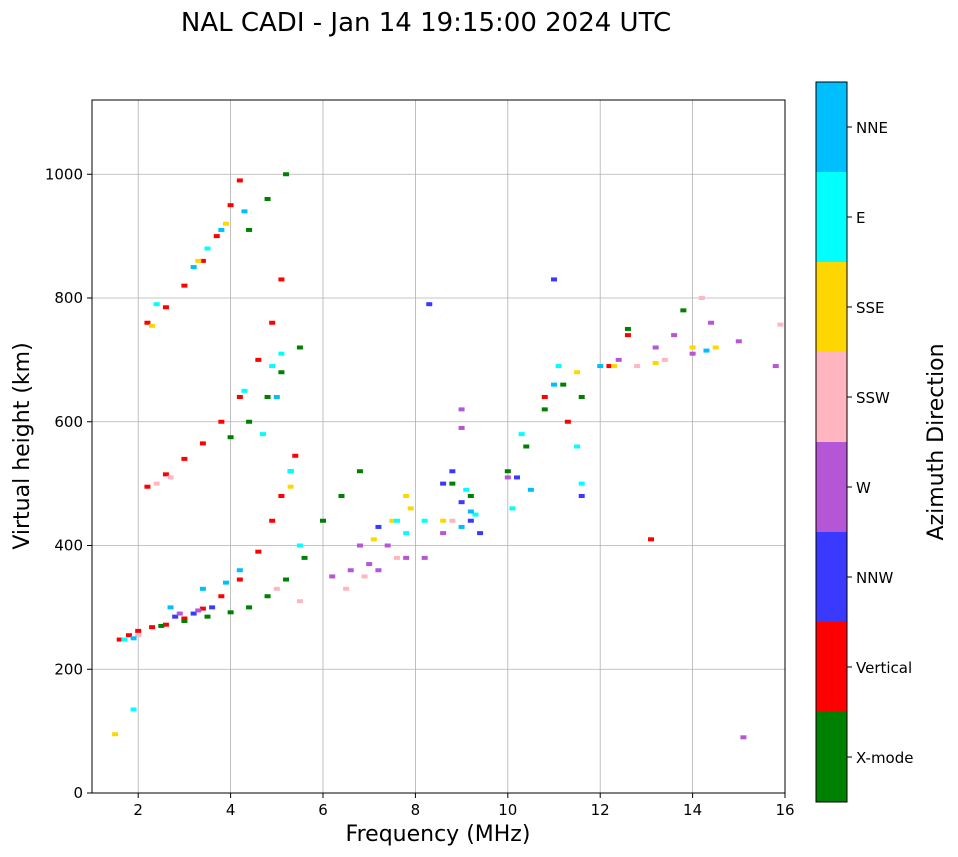 This screenshot has height=857, width=958. I want to click on colorbar-segment-w, so click(831, 487).